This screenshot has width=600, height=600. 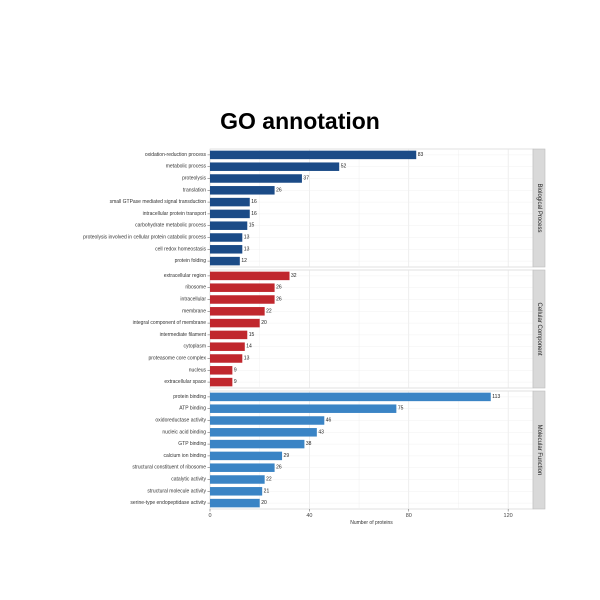 I want to click on category-label: membrane, so click(x=194, y=311).